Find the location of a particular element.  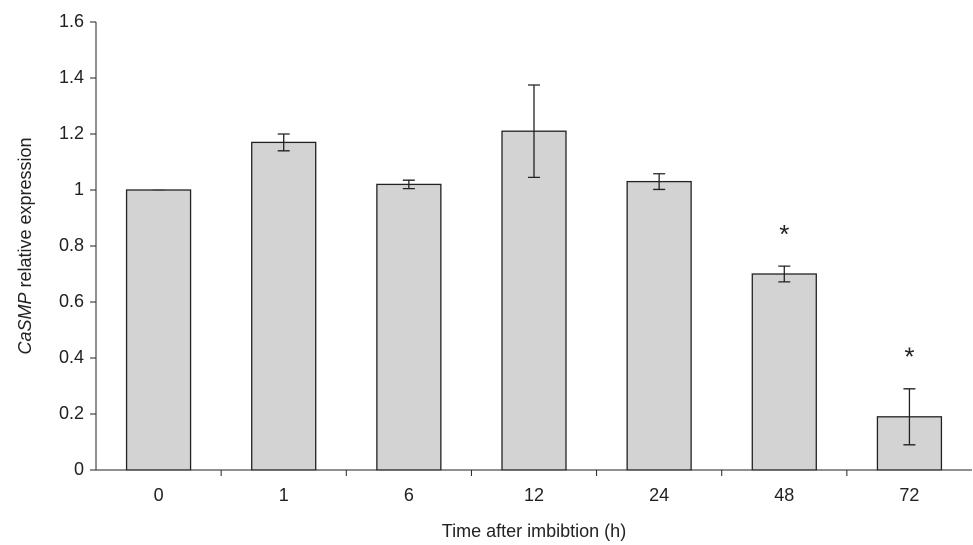

y-tick-label: 0 is located at coordinates (79, 469).